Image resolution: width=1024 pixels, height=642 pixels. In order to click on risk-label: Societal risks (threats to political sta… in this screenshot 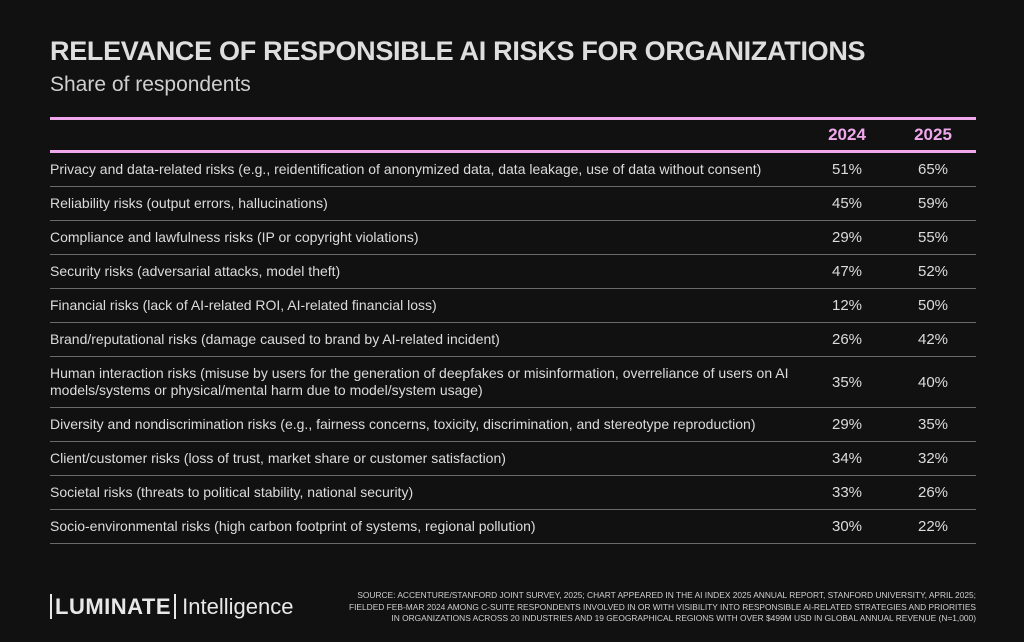, I will do `click(427, 492)`.